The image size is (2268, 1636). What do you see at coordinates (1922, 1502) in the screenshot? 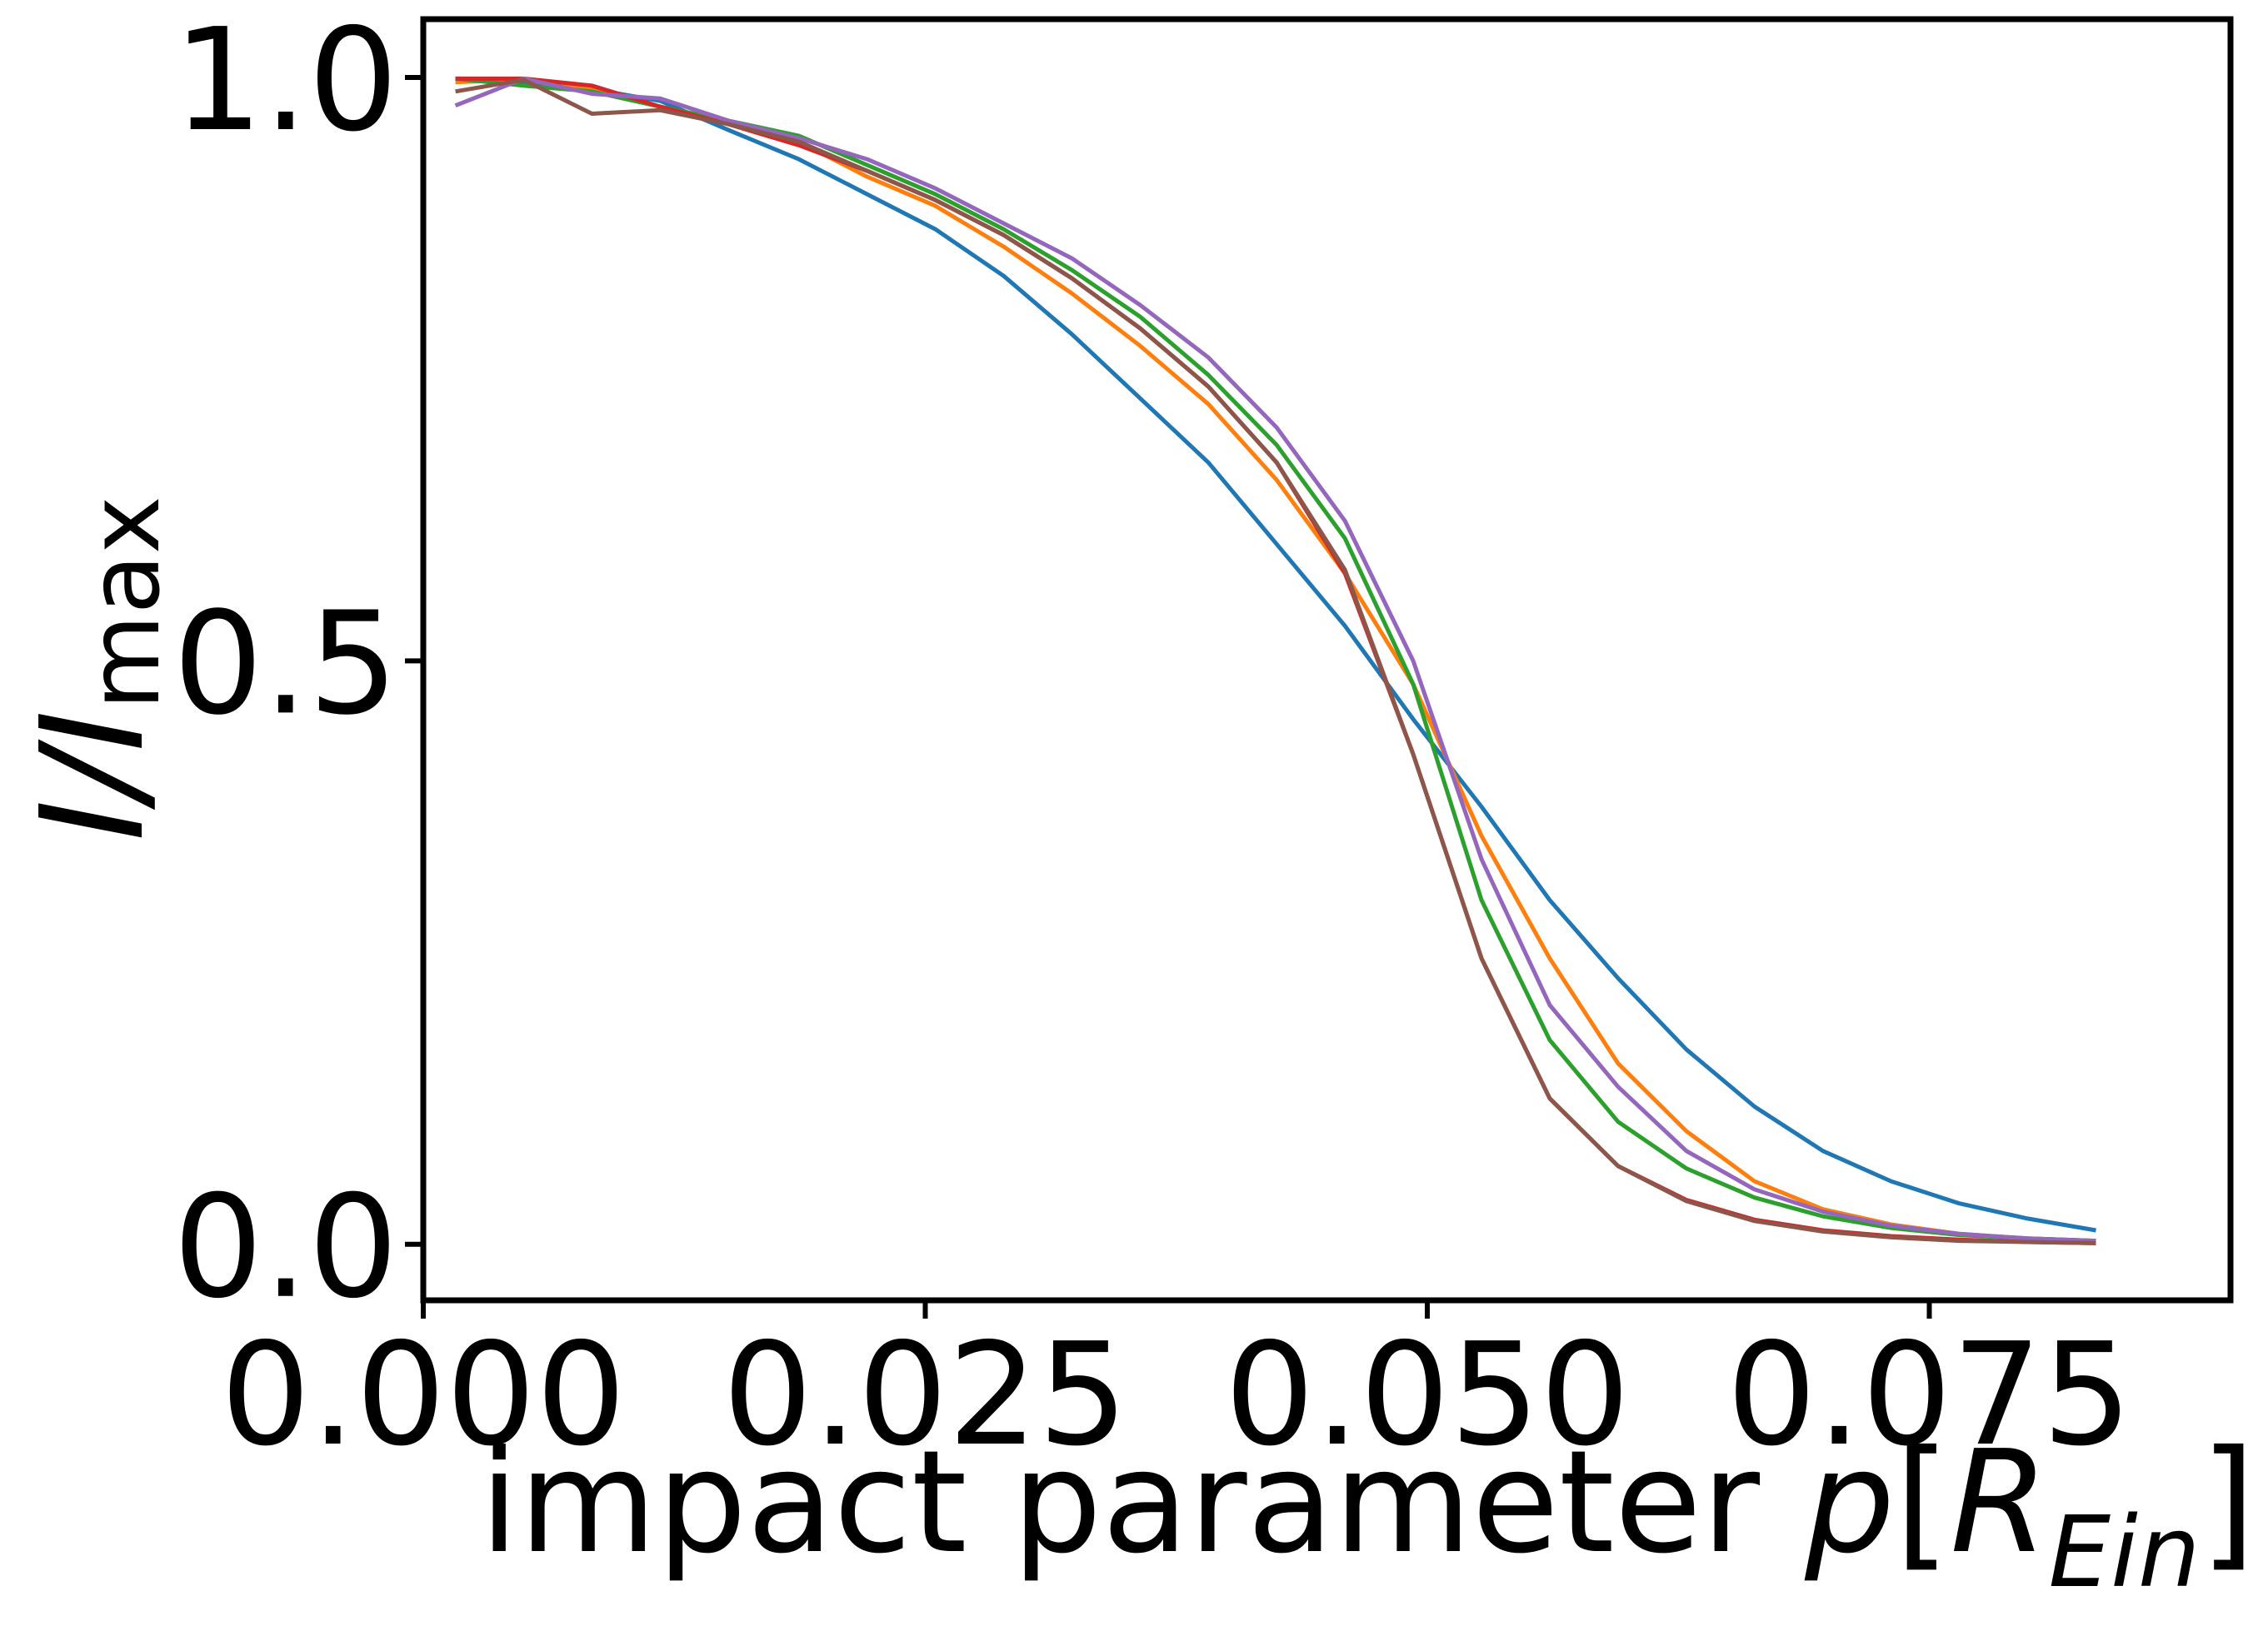
I see `x-axis-title-unit-open: [` at bounding box center [1922, 1502].